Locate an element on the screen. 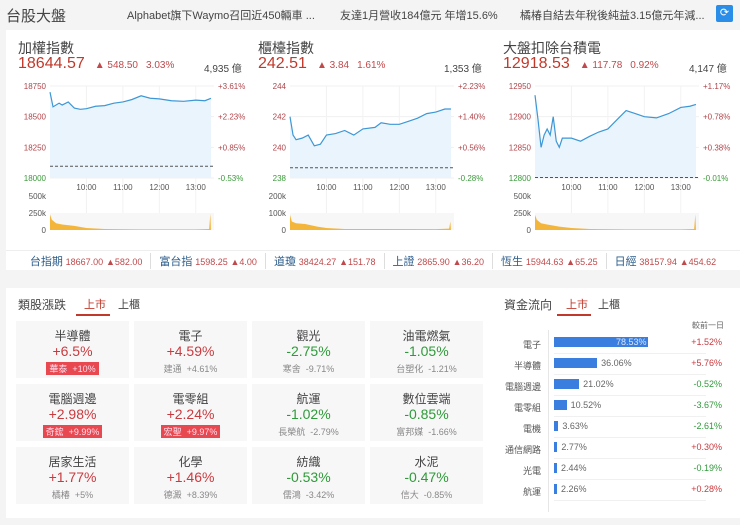 The width and height of the screenshot is (740, 525). x-tick-label: 11:00 is located at coordinates (363, 187).